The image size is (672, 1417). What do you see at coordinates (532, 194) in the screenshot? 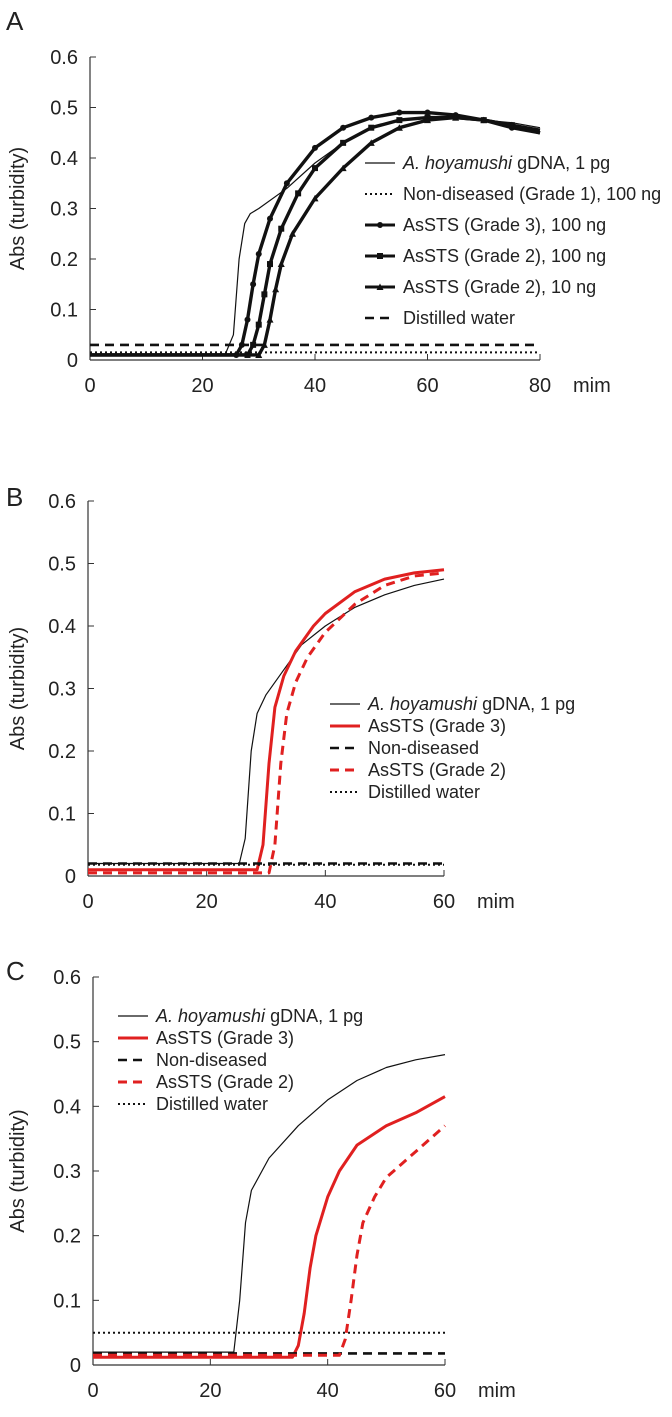
I see `legend-label: Non-diseased (Grade 1), 100 ng` at bounding box center [532, 194].